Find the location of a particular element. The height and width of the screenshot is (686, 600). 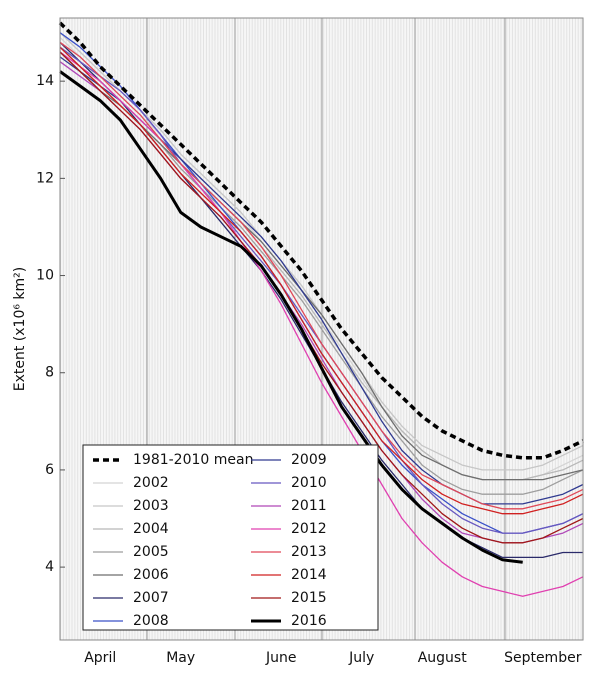

legend-box is located at coordinates (230, 537).